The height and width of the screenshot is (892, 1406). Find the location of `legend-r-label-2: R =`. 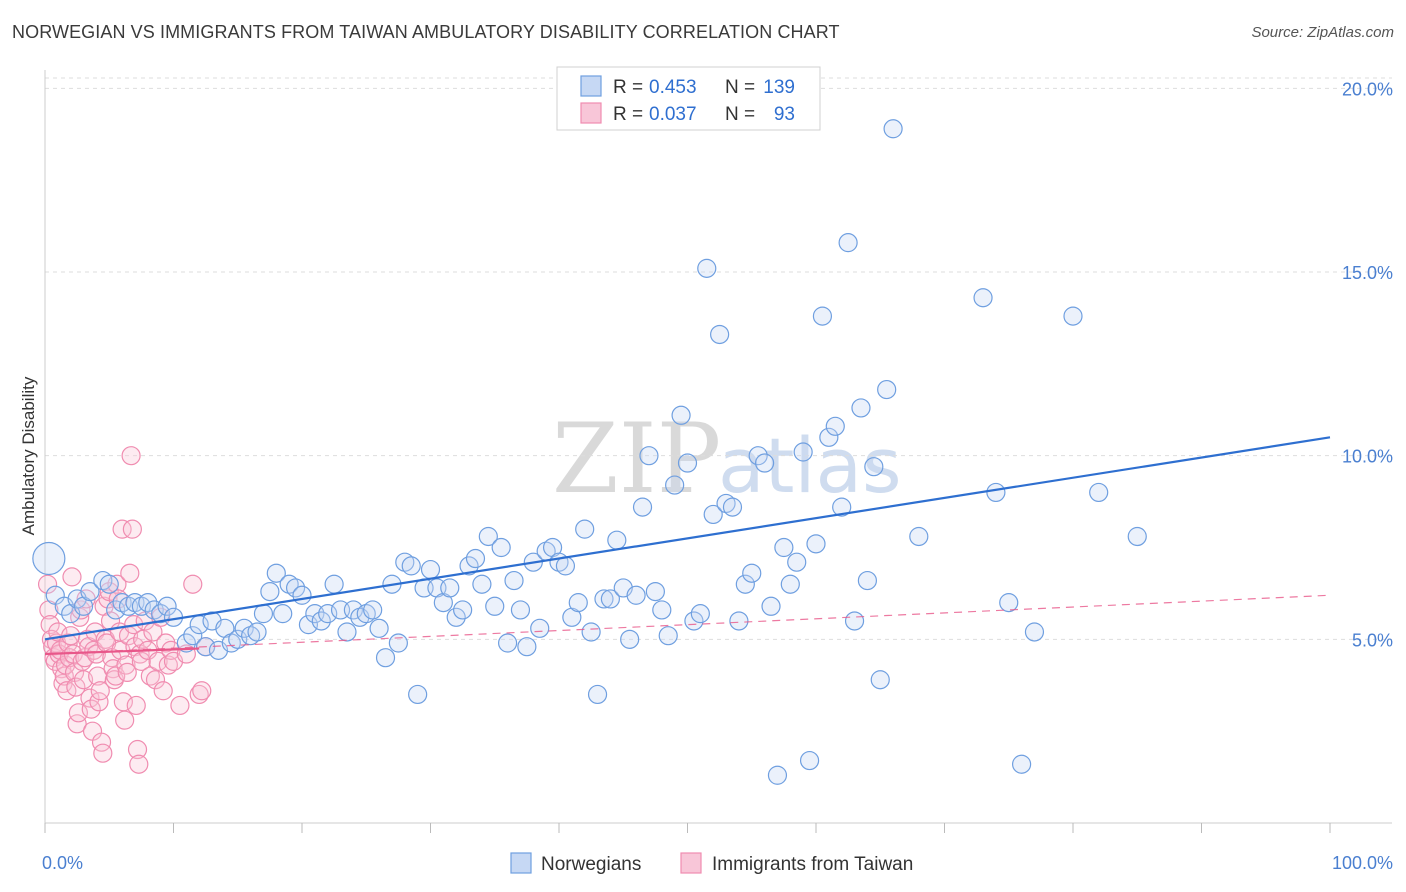

legend-r-label-2: R = is located at coordinates (628, 114).